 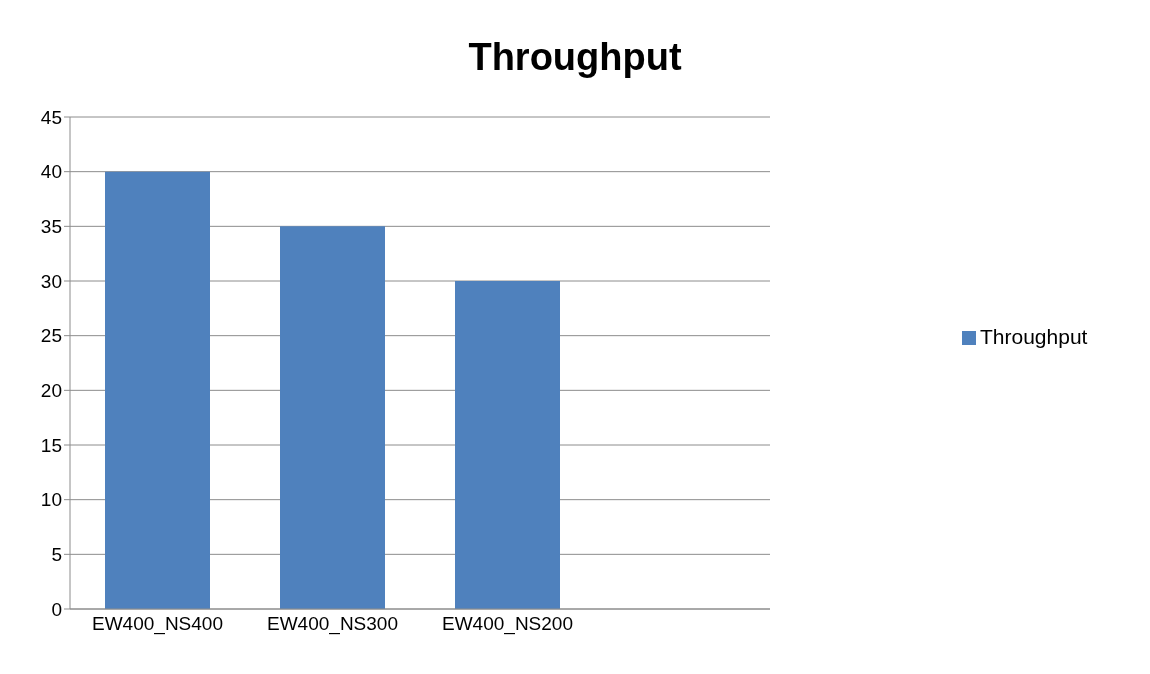 What do you see at coordinates (157, 624) in the screenshot?
I see `x-tick-label: EW400_NS400` at bounding box center [157, 624].